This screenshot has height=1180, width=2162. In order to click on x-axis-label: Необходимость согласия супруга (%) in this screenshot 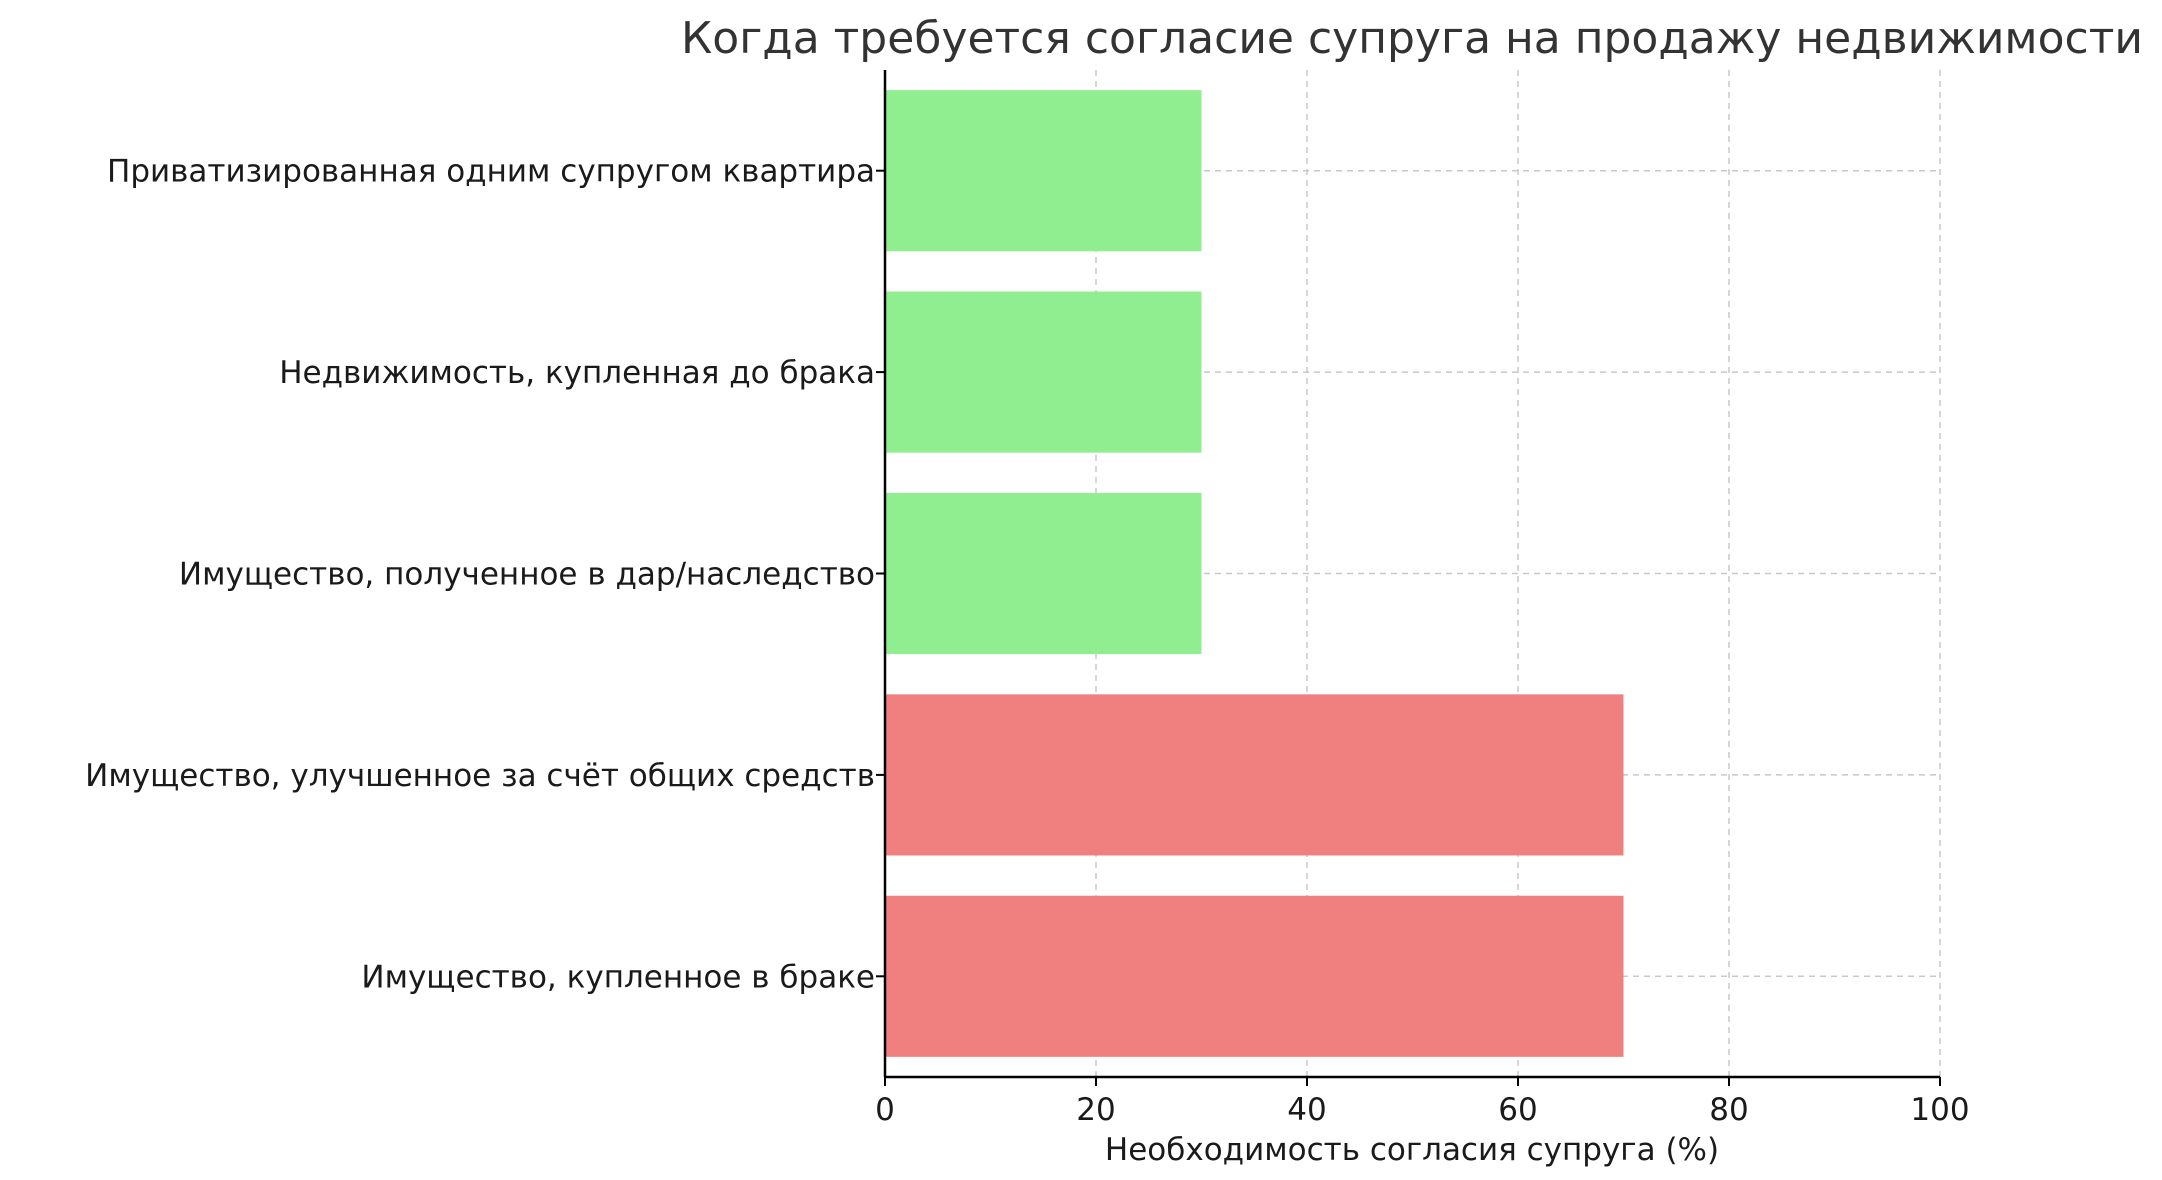, I will do `click(1412, 1150)`.